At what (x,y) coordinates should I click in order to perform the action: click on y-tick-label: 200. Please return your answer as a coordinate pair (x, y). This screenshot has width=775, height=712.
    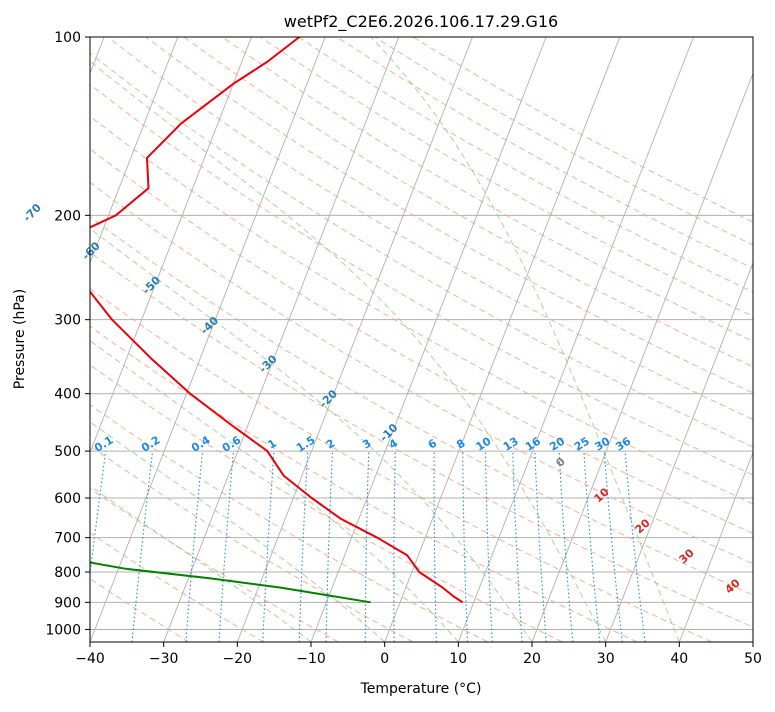
    Looking at the image, I should click on (67, 216).